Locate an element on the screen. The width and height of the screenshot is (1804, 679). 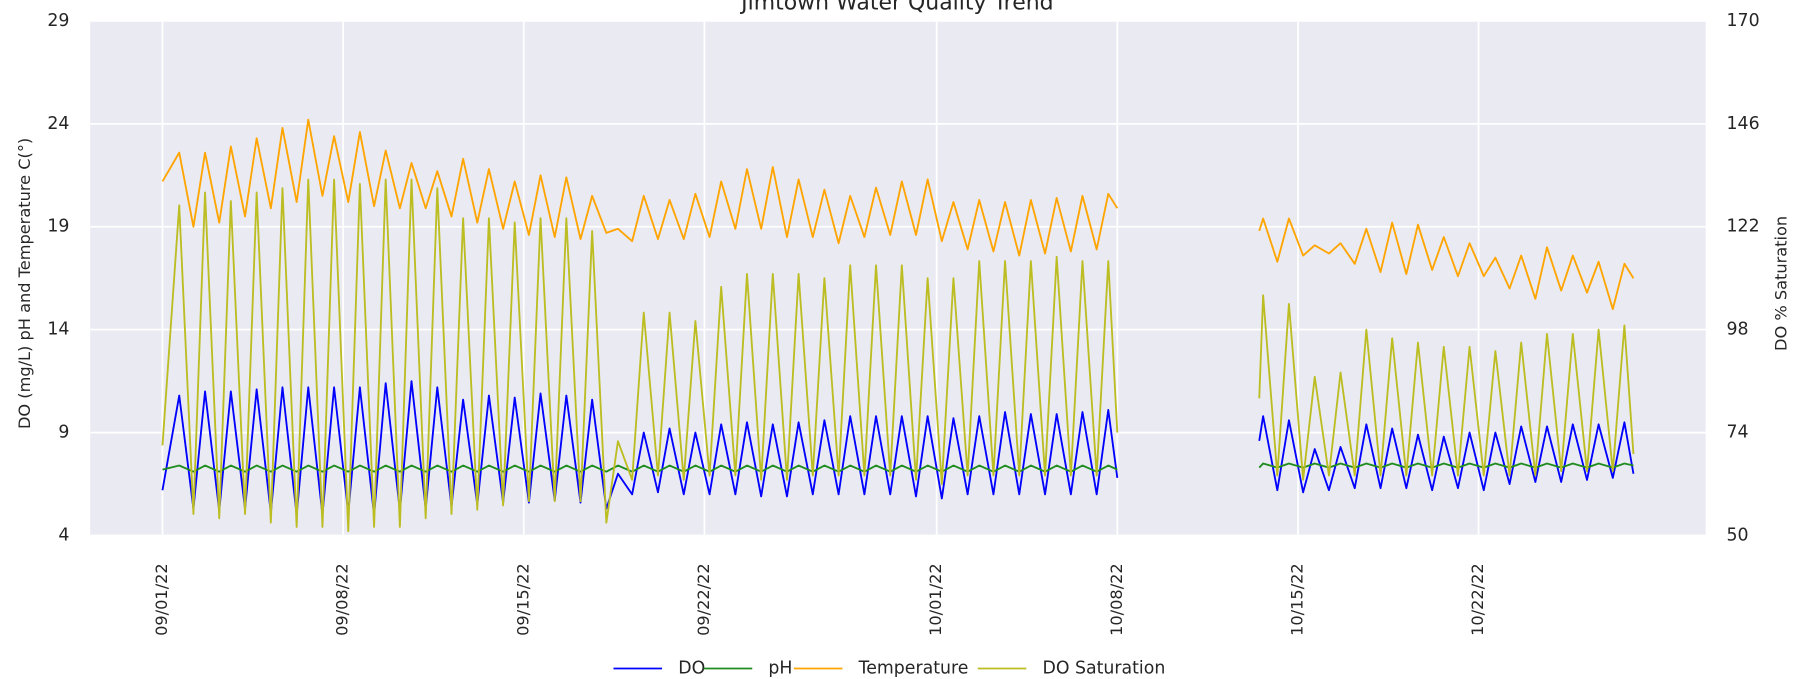
y-tick-label: 29 is located at coordinates (58, 21).